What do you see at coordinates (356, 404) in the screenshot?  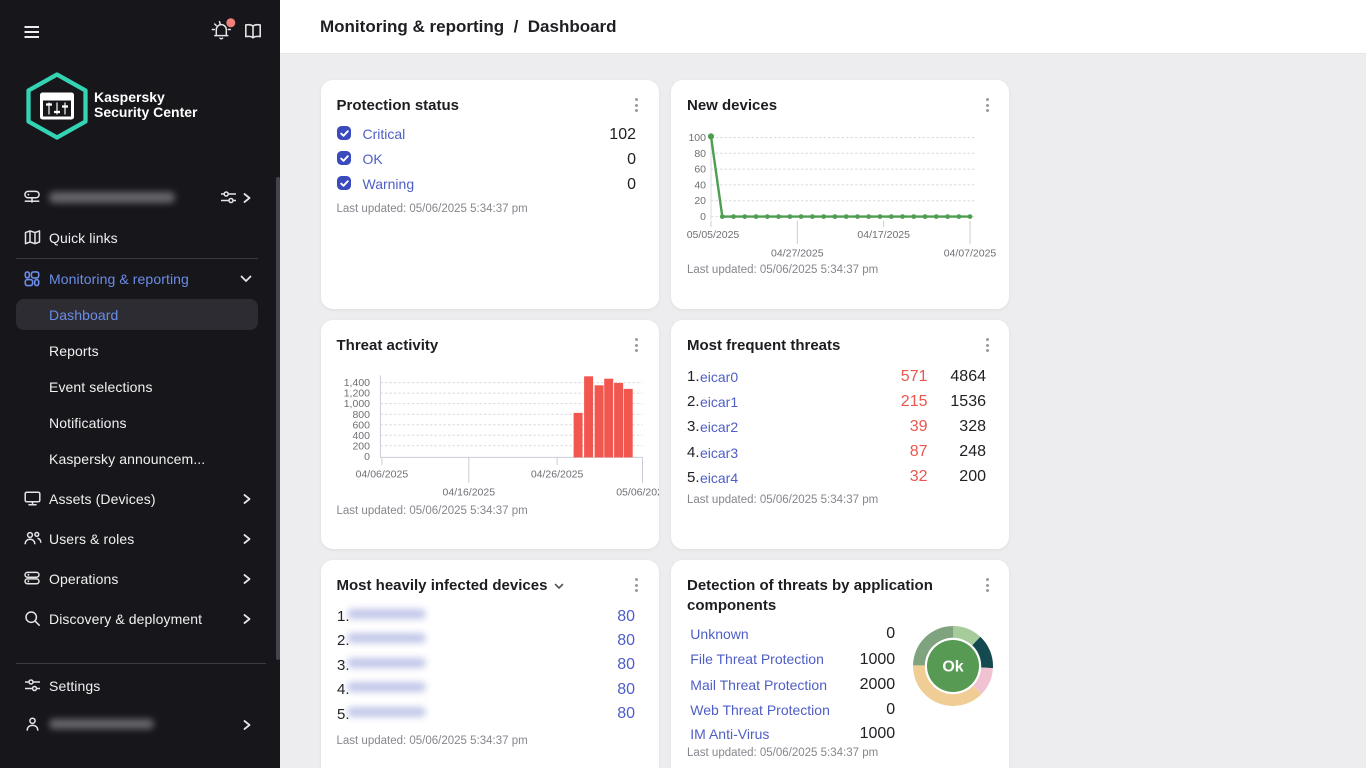 I see `svg-text: 1,000` at bounding box center [356, 404].